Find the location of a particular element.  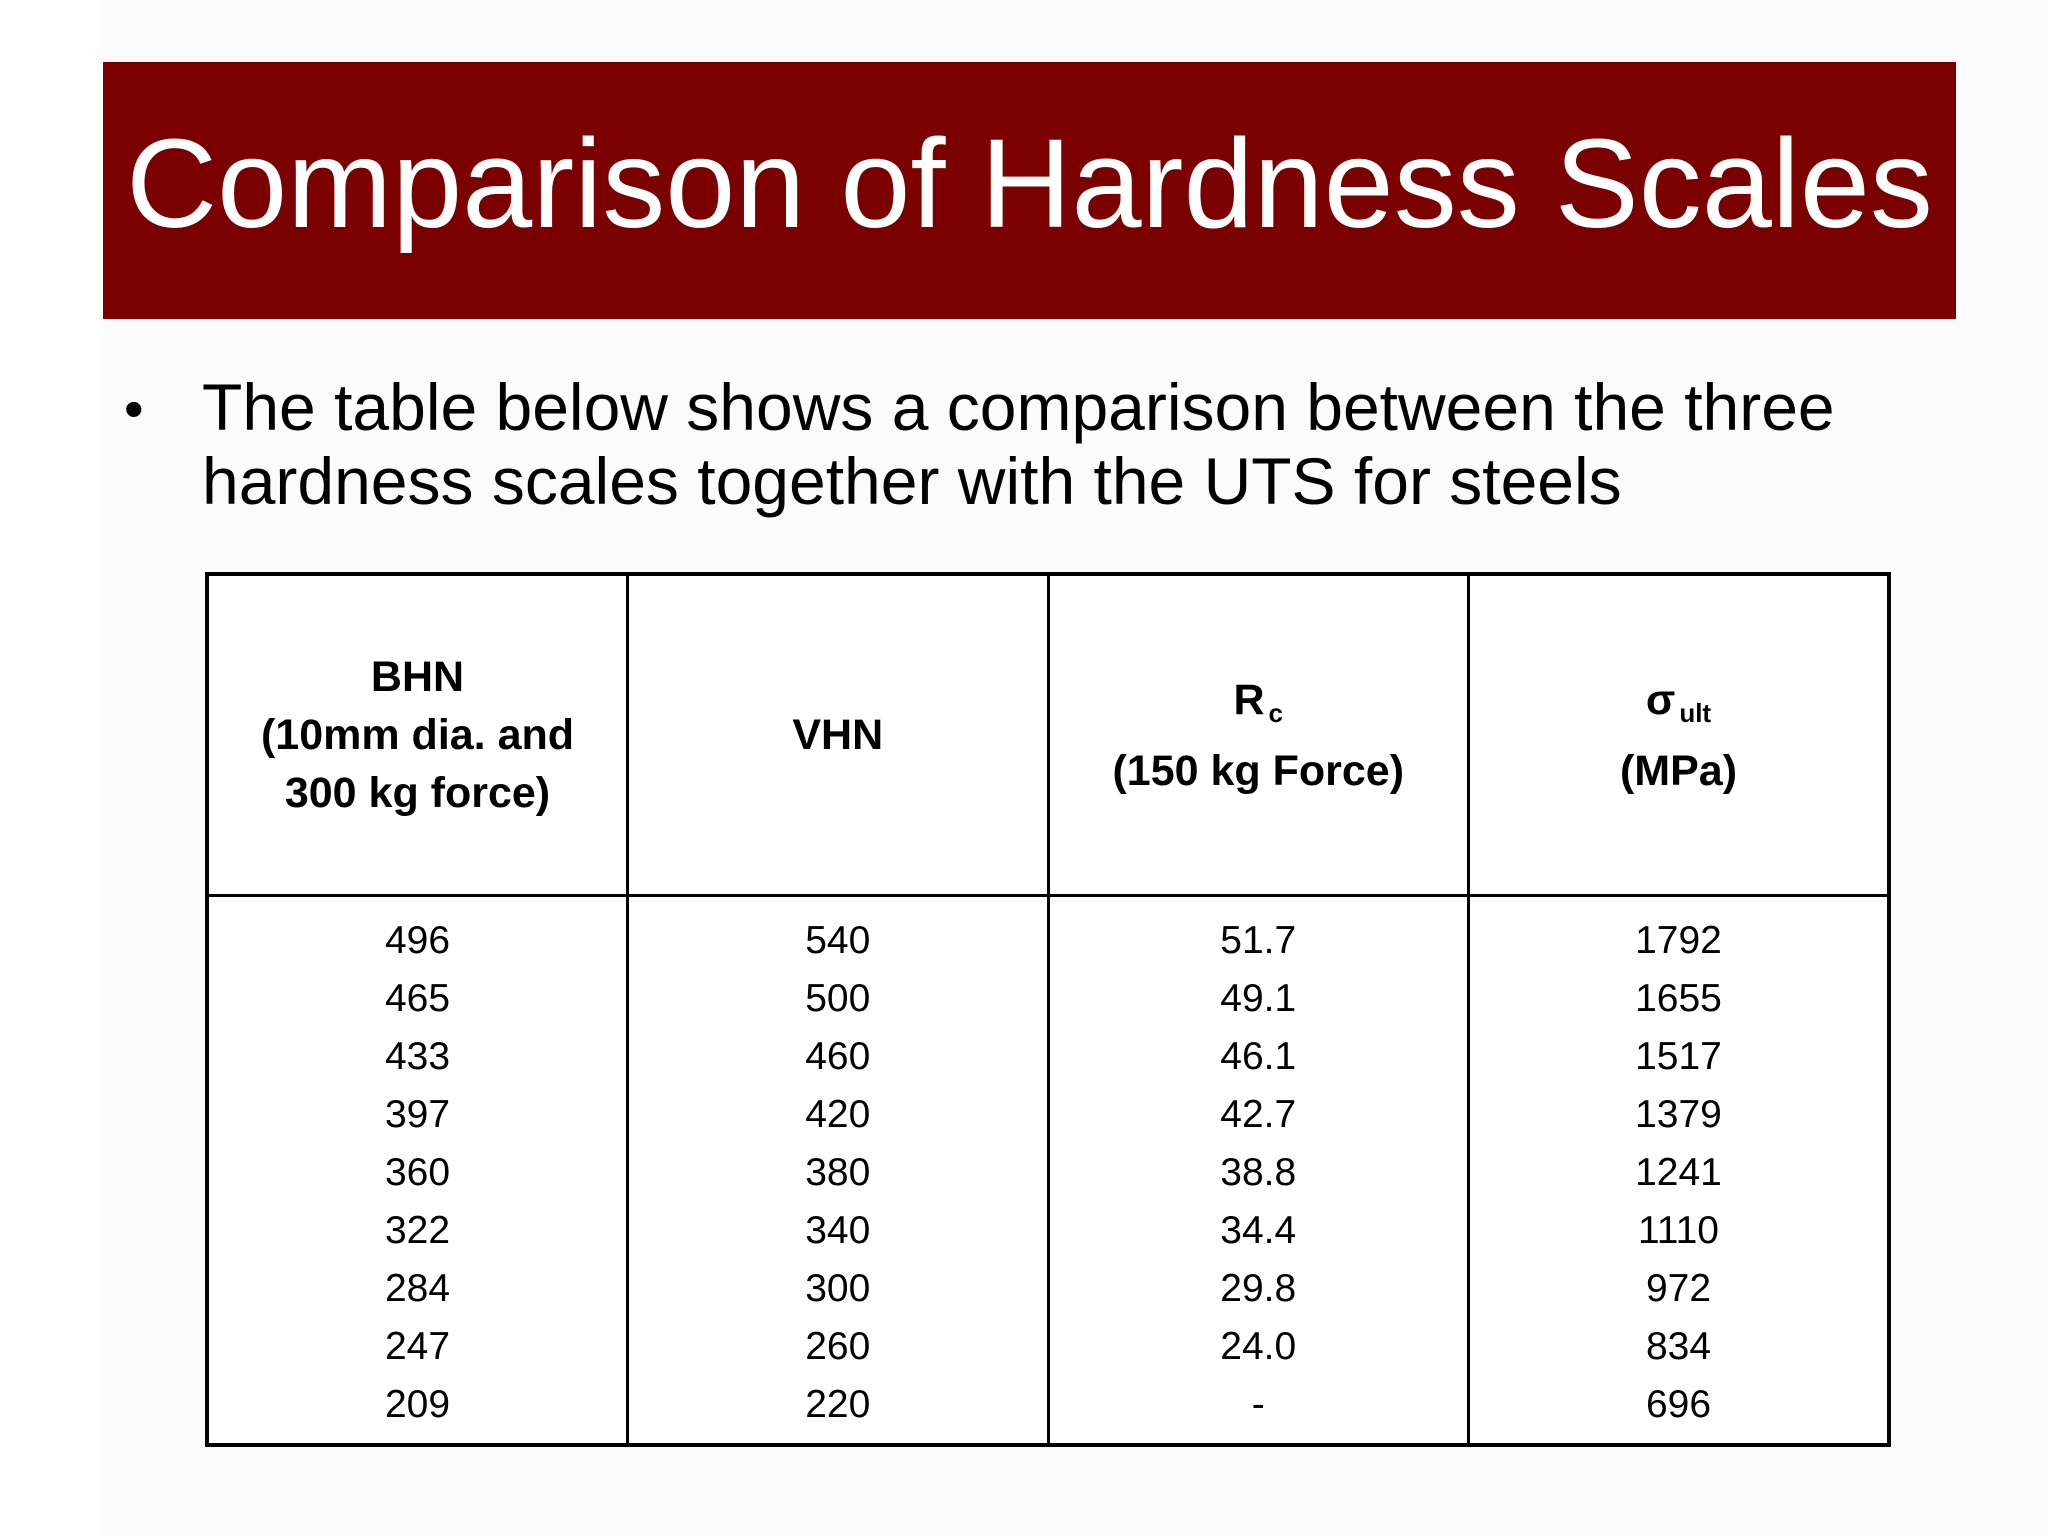

header-bhn-detail-1: (10mm dia. and is located at coordinates (417, 735).